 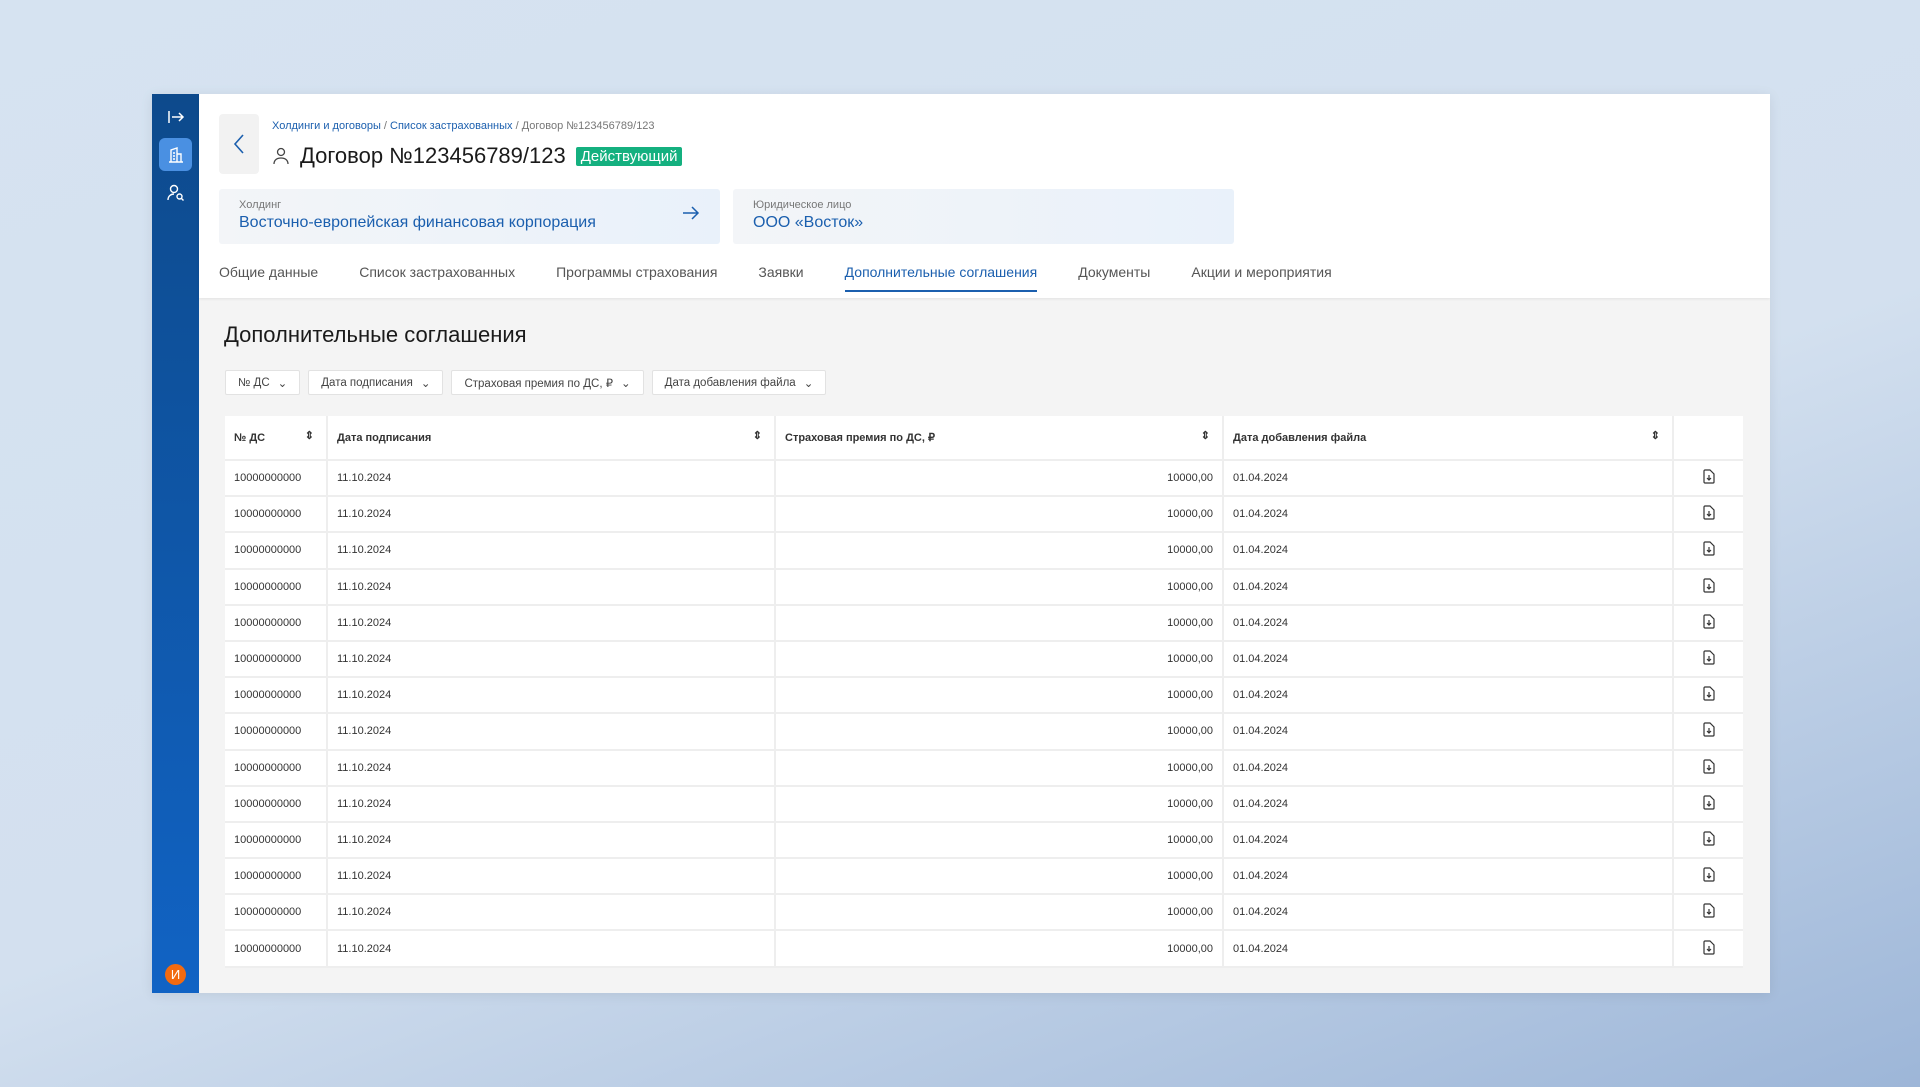 I want to click on holding-label: Холдинг, so click(x=260, y=205).